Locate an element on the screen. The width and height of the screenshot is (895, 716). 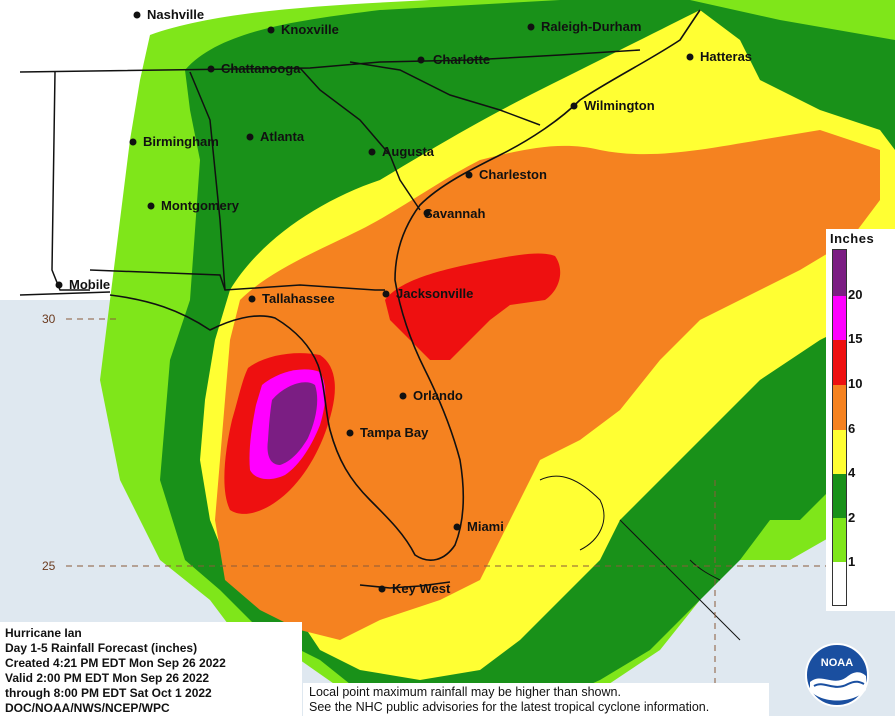
city-charlotte: Charlotte is located at coordinates (461, 59).